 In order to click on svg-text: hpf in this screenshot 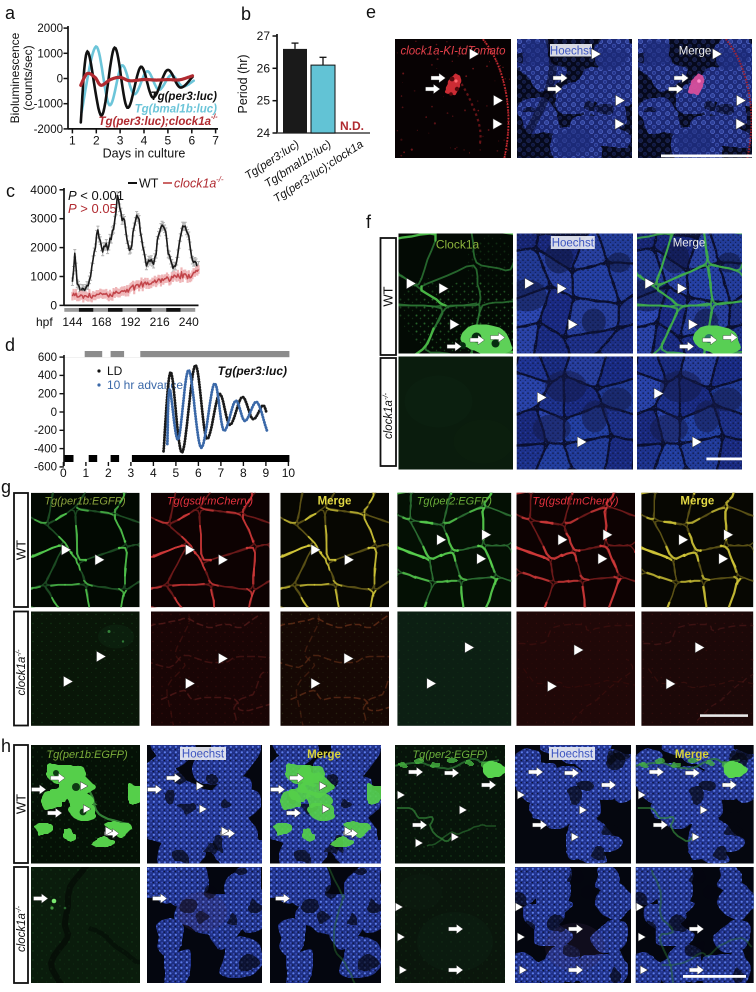, I will do `click(44, 322)`.